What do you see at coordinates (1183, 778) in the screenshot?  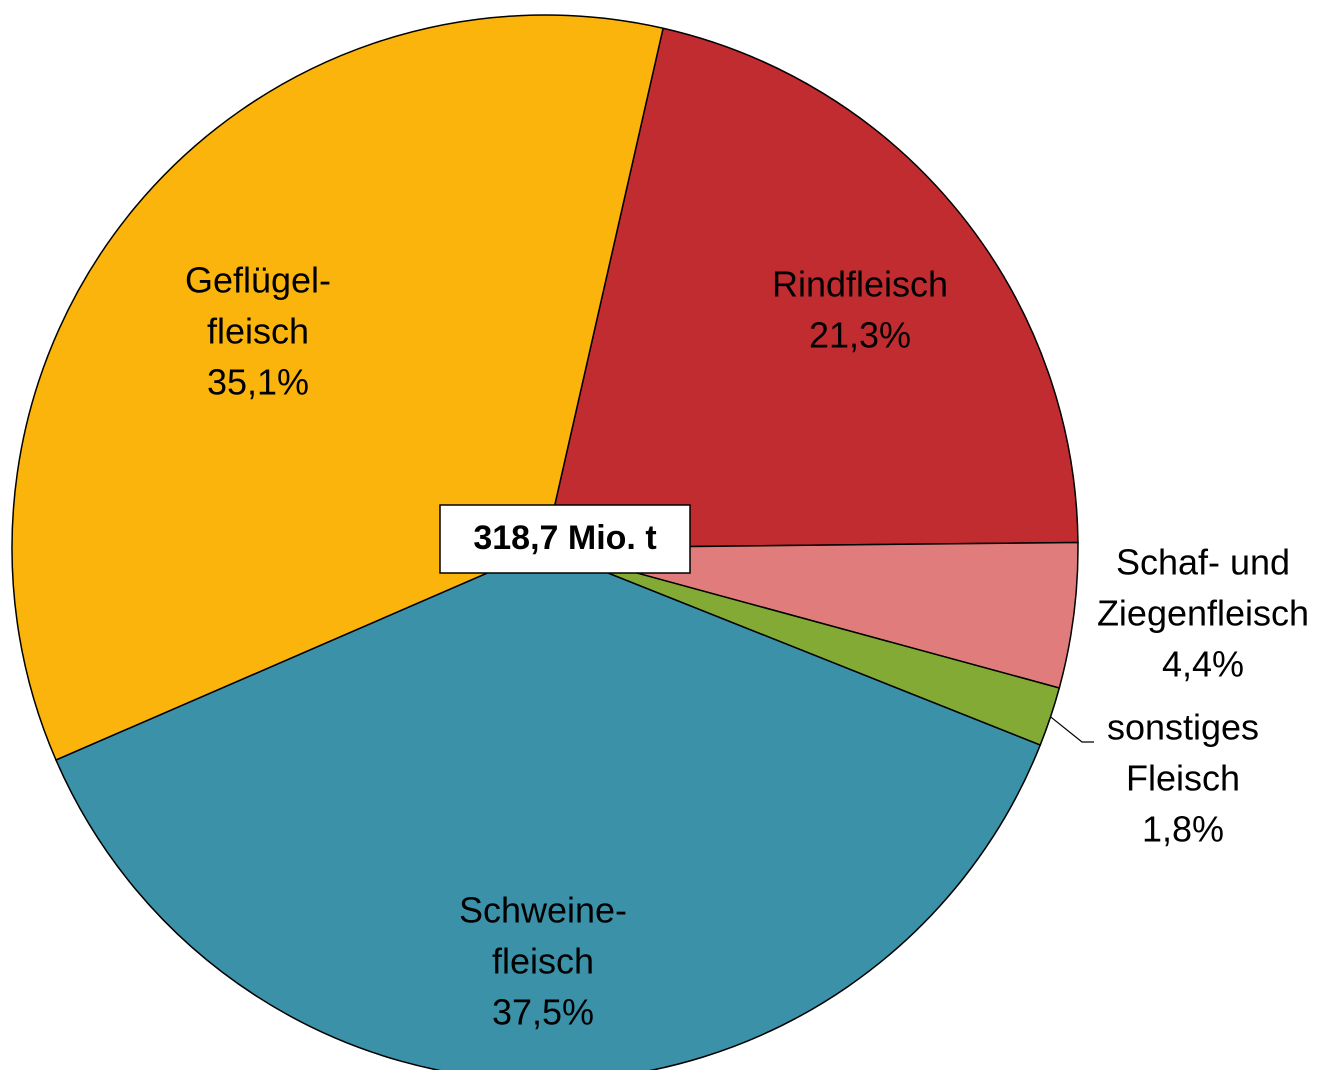 I see `slice-label: Fleisch` at bounding box center [1183, 778].